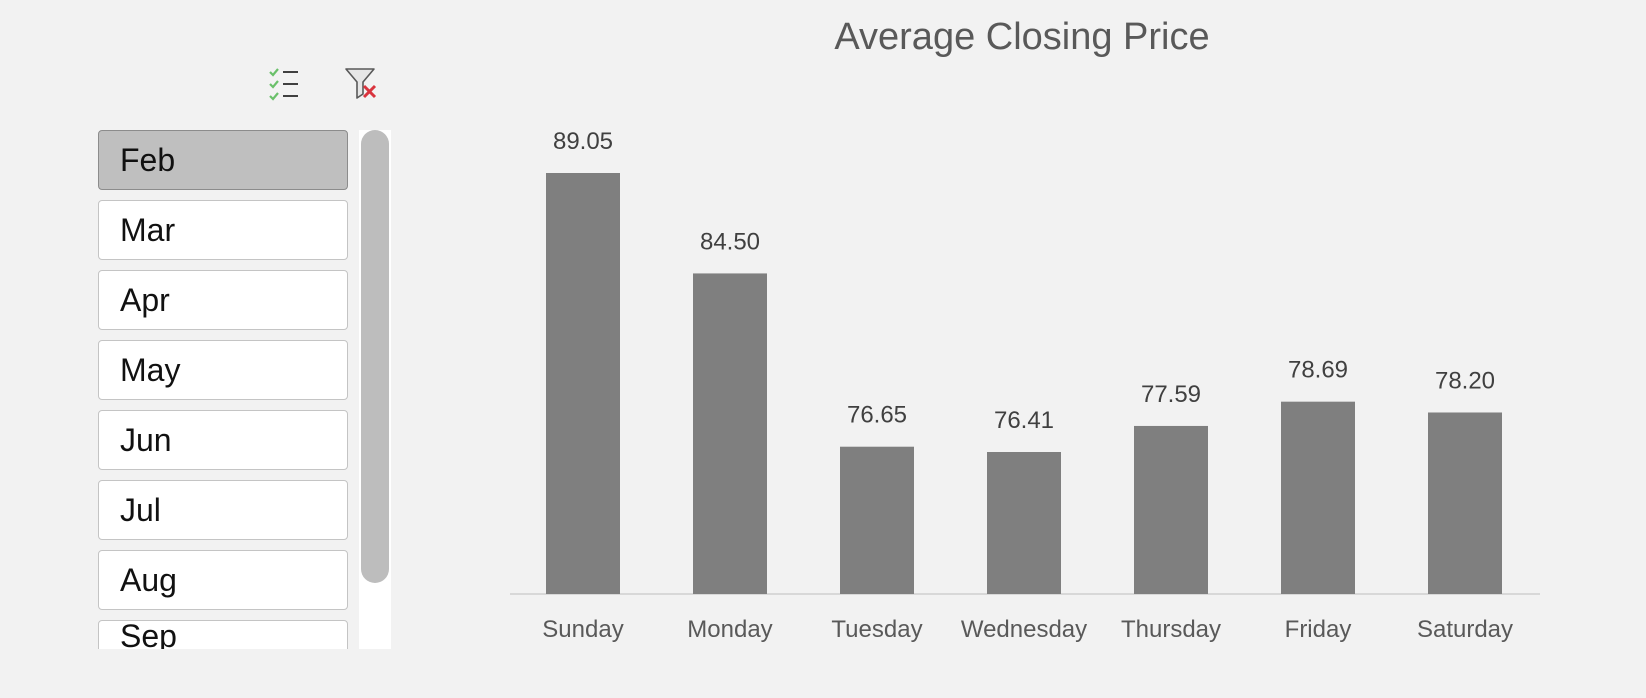 The width and height of the screenshot is (1646, 698). Describe the element at coordinates (148, 580) in the screenshot. I see `slicer-item-label: Aug` at that location.